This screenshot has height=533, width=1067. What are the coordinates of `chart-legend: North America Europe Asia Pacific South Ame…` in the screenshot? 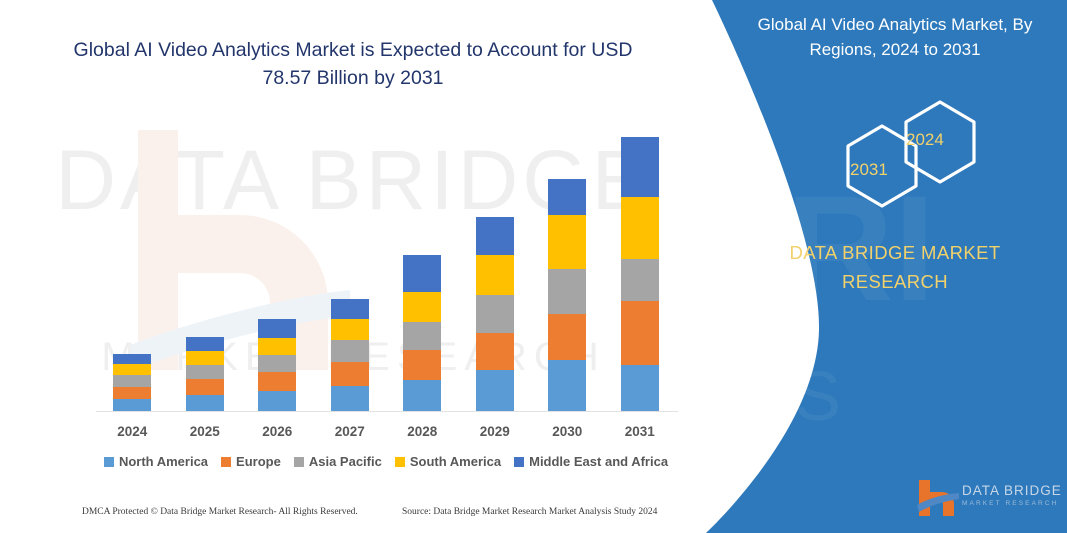 It's located at (386, 461).